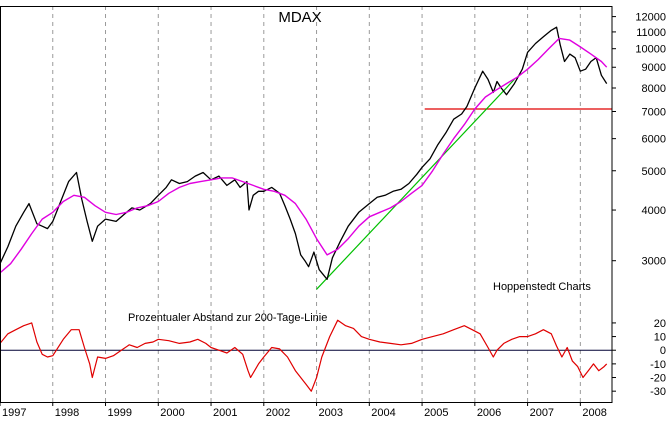 Image resolution: width=669 pixels, height=425 pixels. Describe the element at coordinates (331, 413) in the screenshot. I see `x-tick-label-2003: 2003` at that location.